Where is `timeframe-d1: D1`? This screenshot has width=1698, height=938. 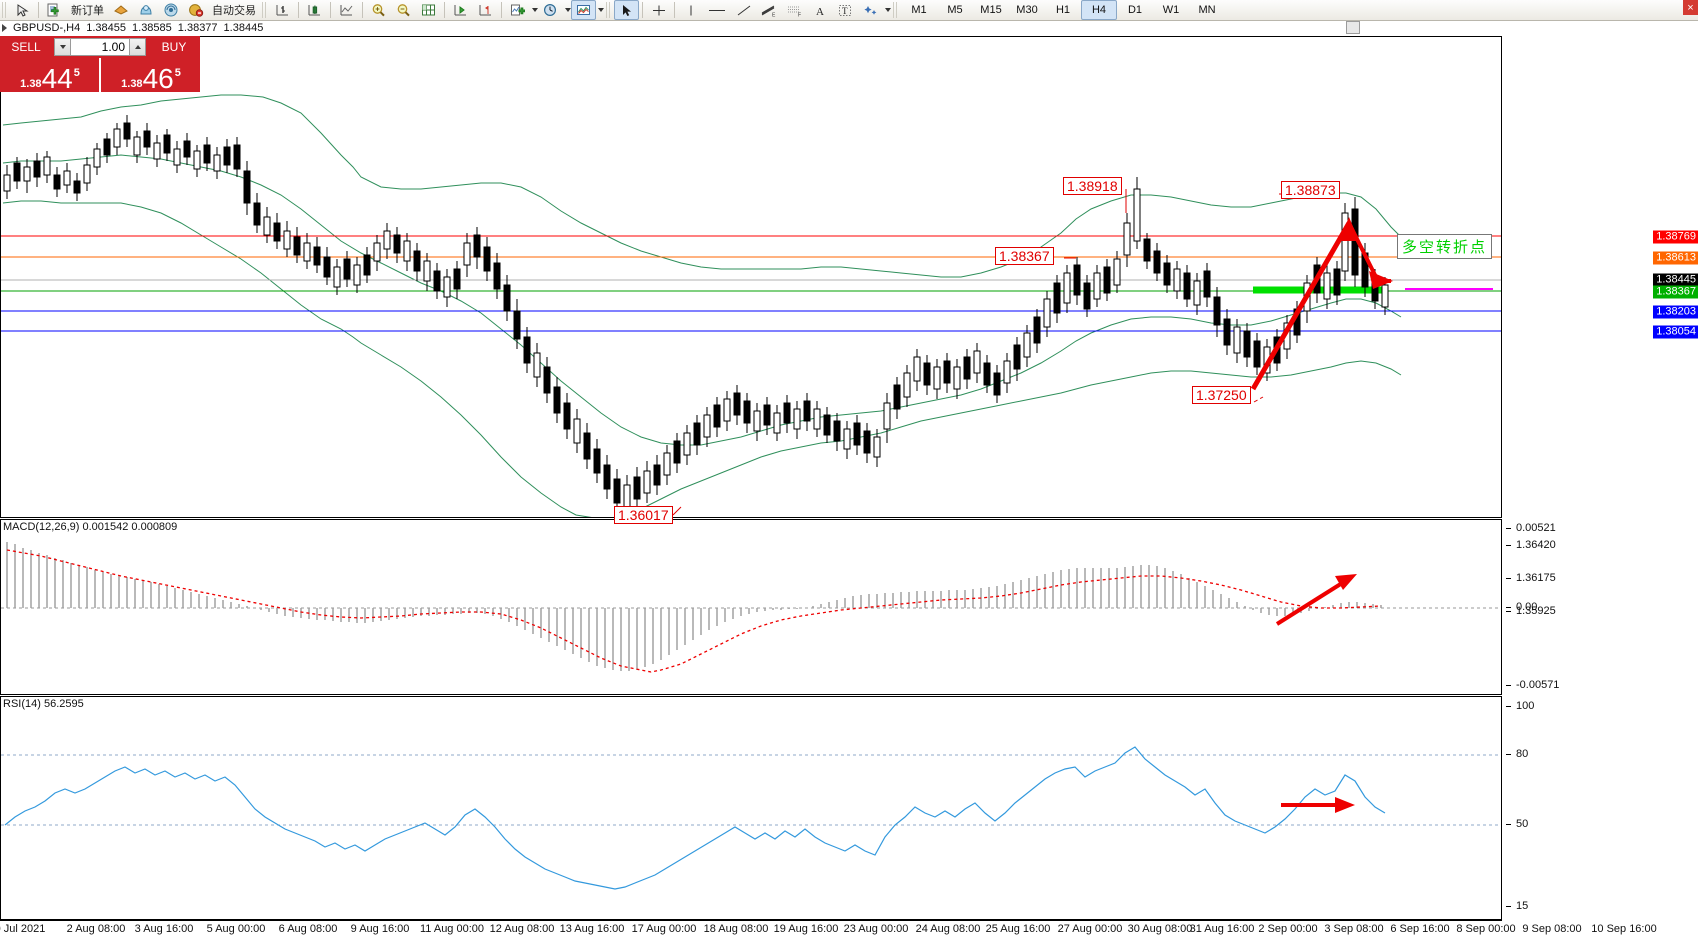
timeframe-d1: D1 is located at coordinates (1135, 10).